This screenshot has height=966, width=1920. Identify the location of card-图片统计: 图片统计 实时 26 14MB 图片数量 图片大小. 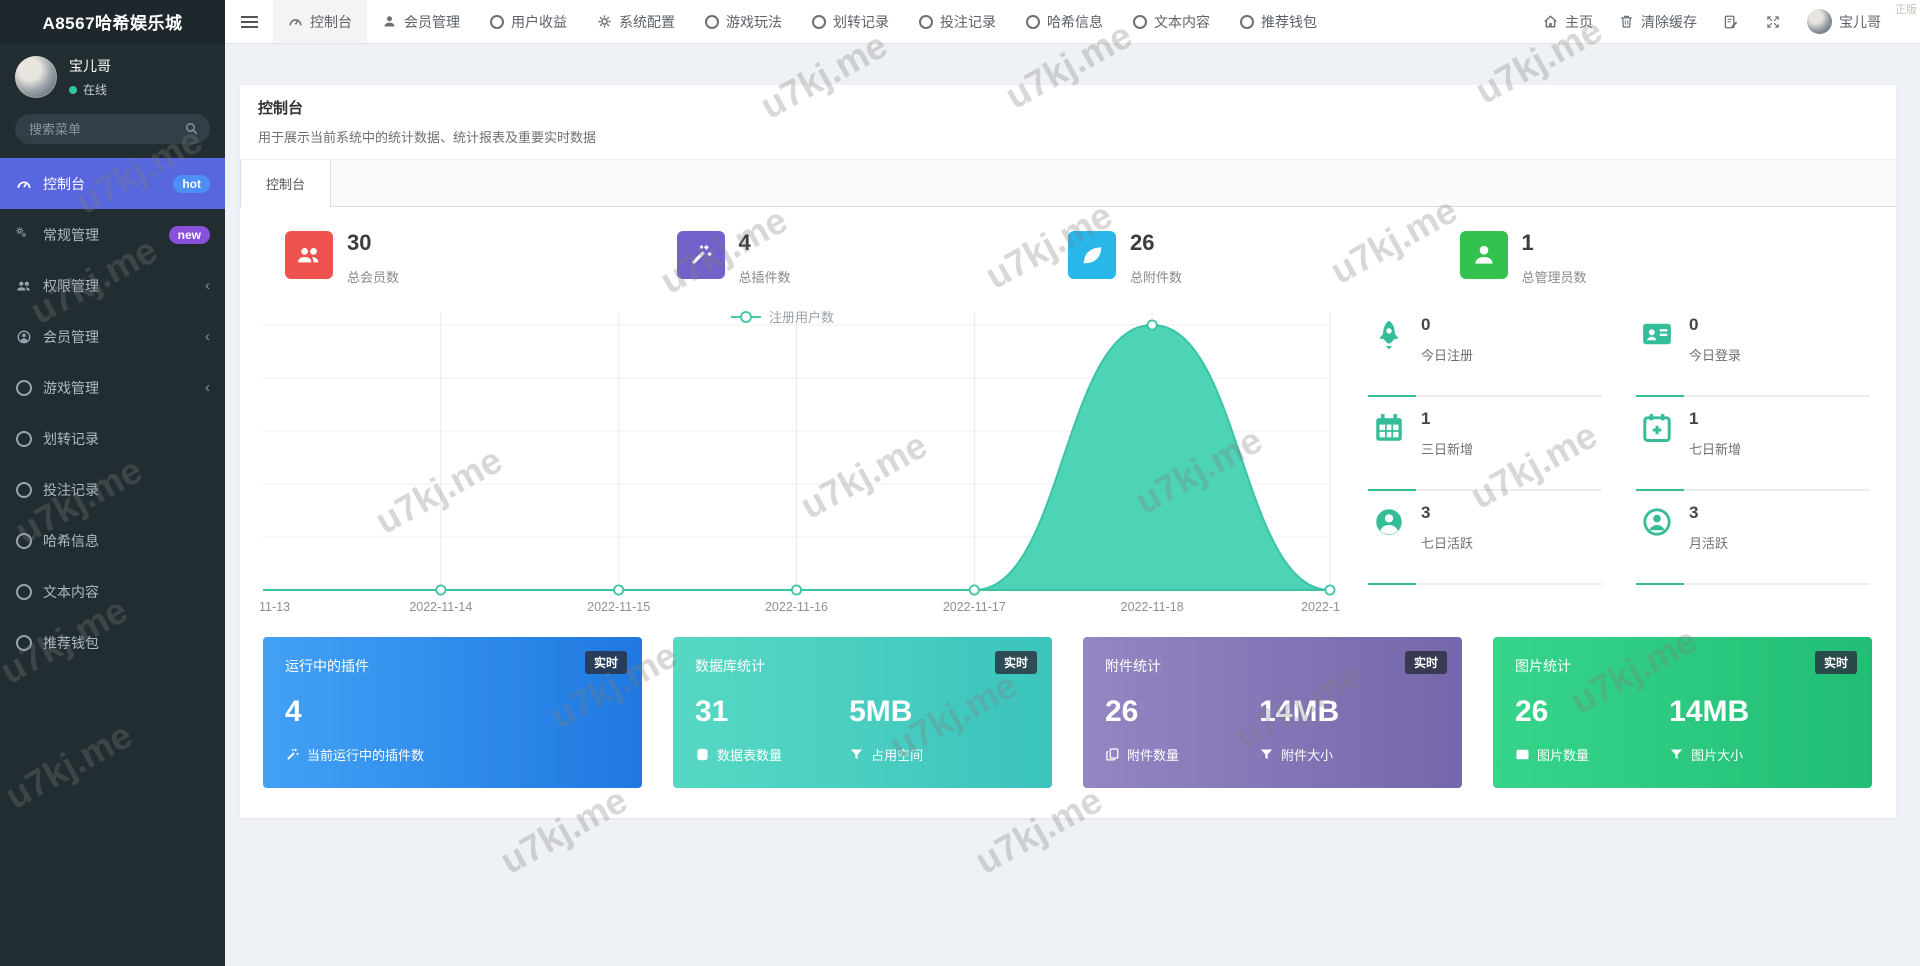
(1682, 712).